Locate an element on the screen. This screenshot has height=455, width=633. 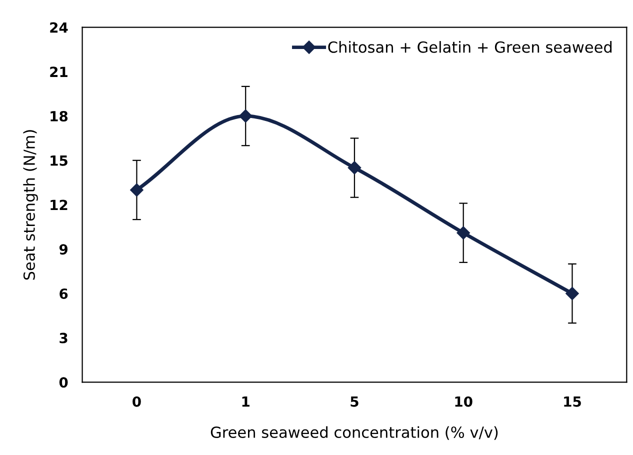
x-tick-label: 1 is located at coordinates (246, 401).